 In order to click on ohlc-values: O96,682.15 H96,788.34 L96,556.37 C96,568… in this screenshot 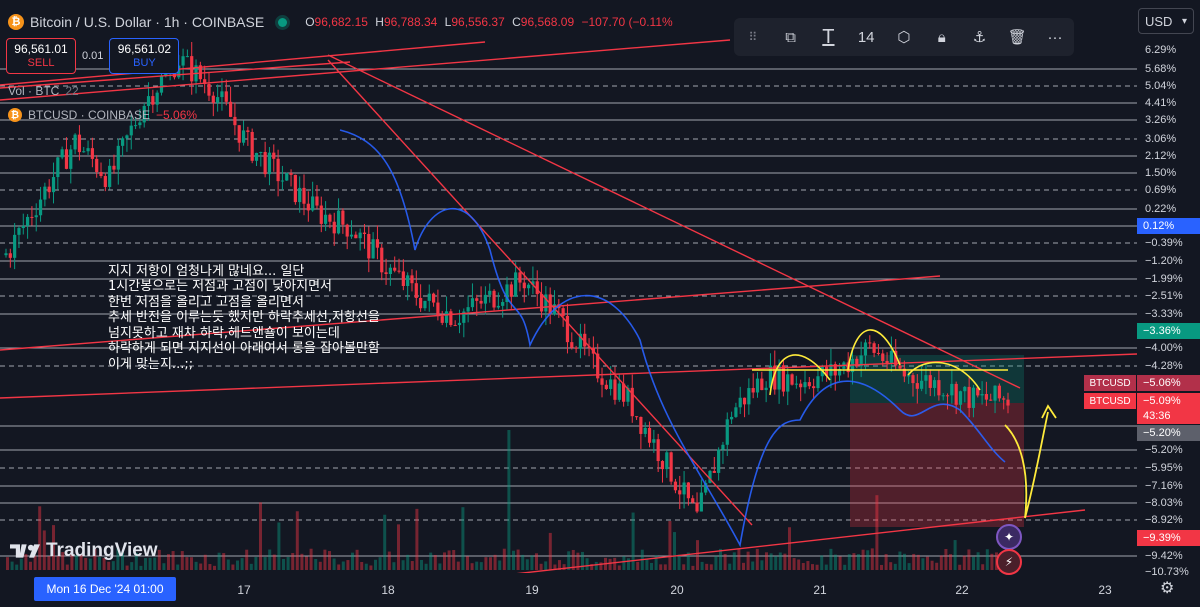, I will do `click(489, 22)`.